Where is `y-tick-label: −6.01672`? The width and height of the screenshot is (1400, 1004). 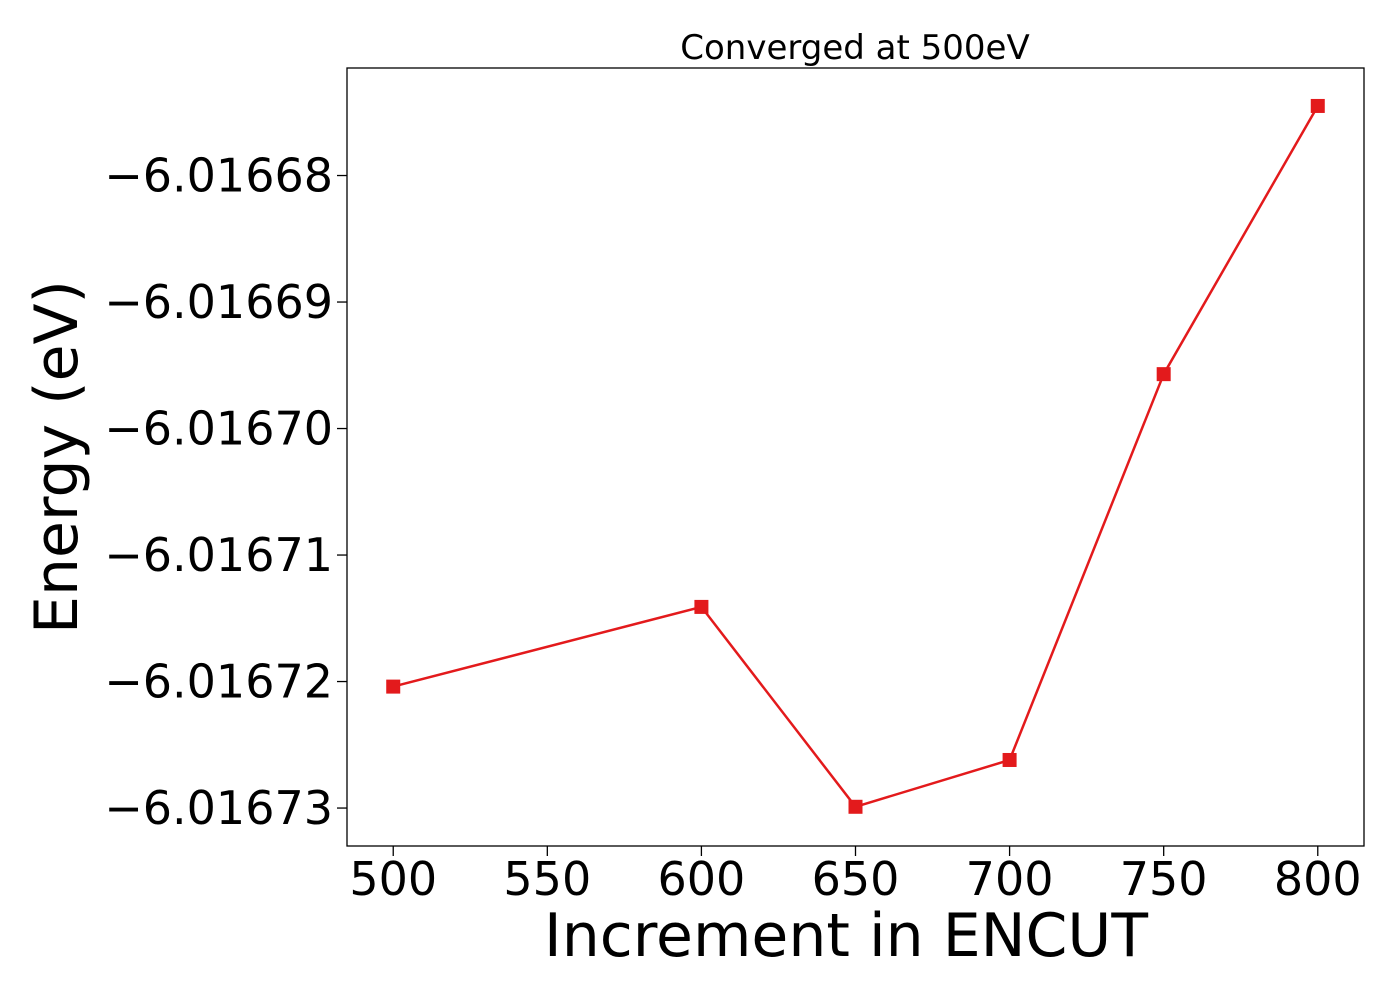
y-tick-label: −6.01672 is located at coordinates (218, 682).